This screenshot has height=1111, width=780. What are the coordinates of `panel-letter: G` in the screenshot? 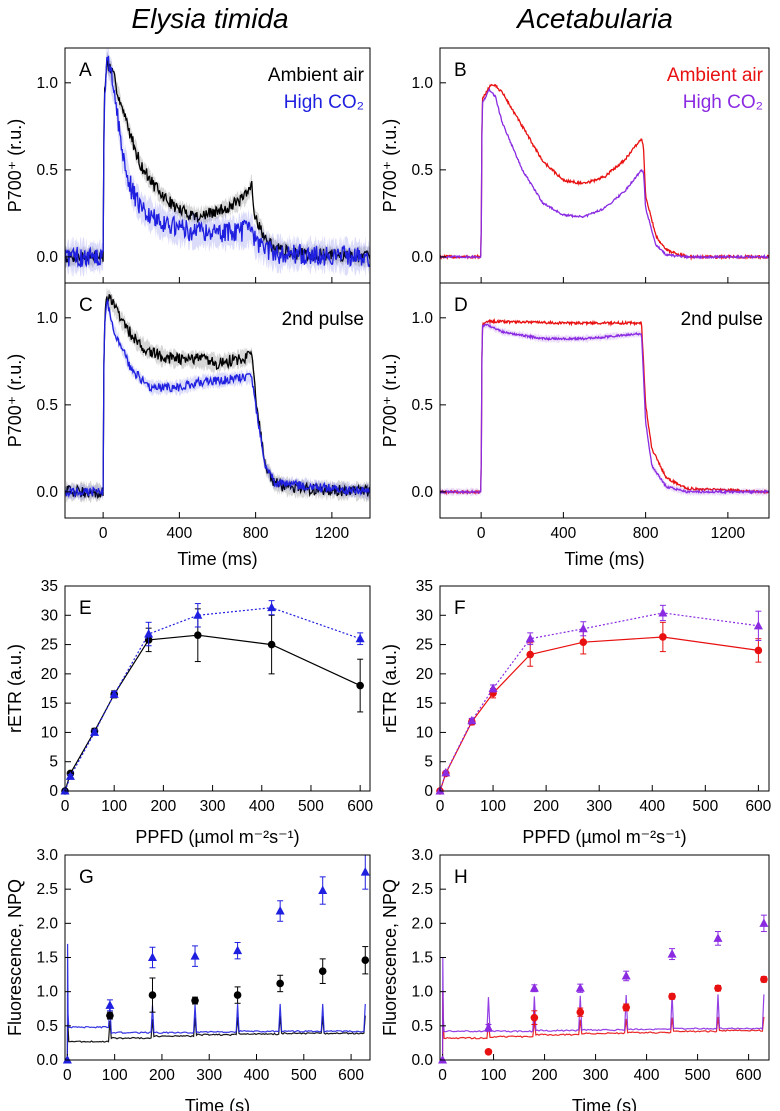 It's located at (86, 877).